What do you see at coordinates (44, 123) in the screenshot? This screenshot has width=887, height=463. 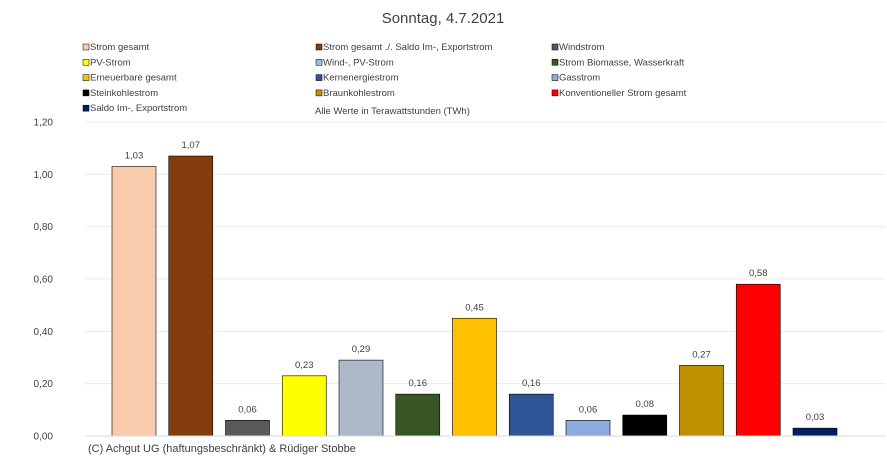 I see `y-tick-label: 1,20` at bounding box center [44, 123].